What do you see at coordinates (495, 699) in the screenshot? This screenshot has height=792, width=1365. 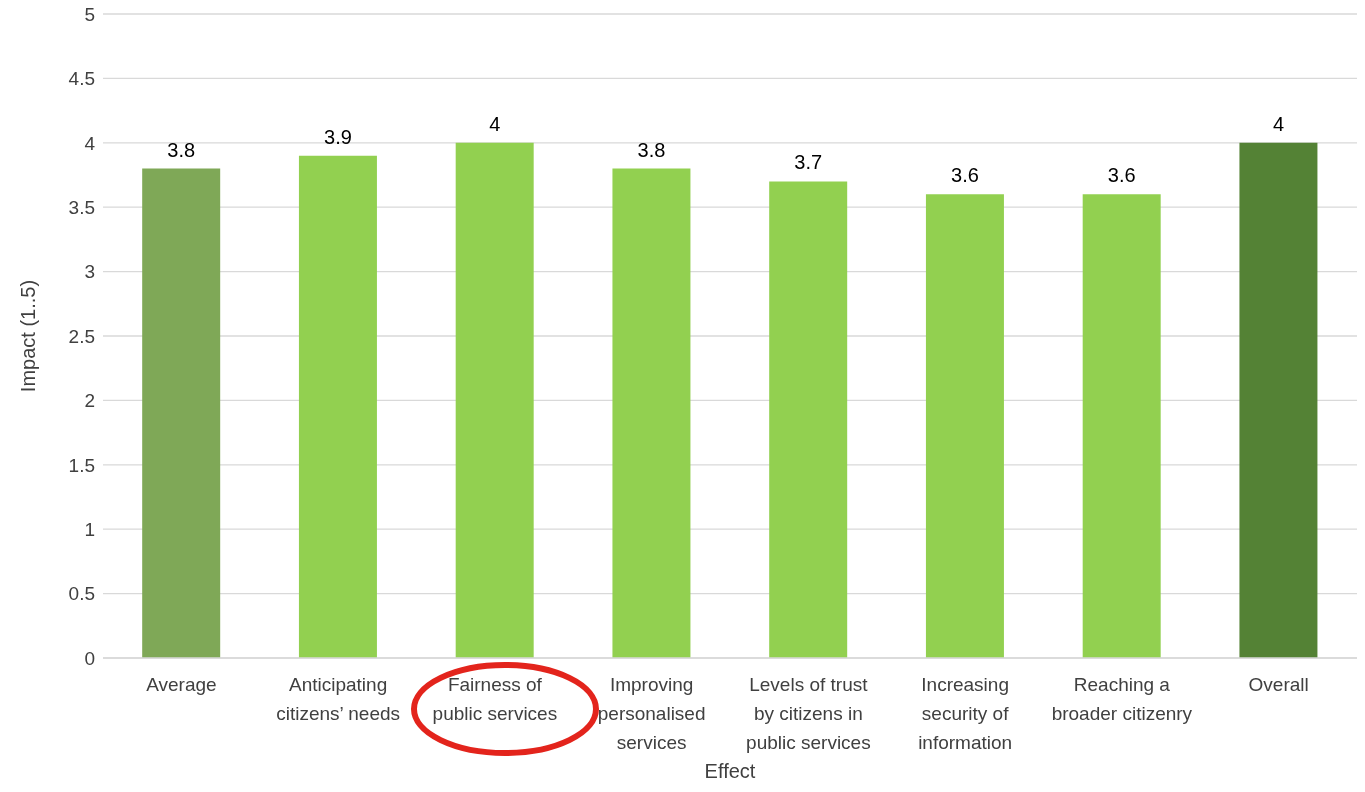 I see `x-tick-label: Fairness of public services` at bounding box center [495, 699].